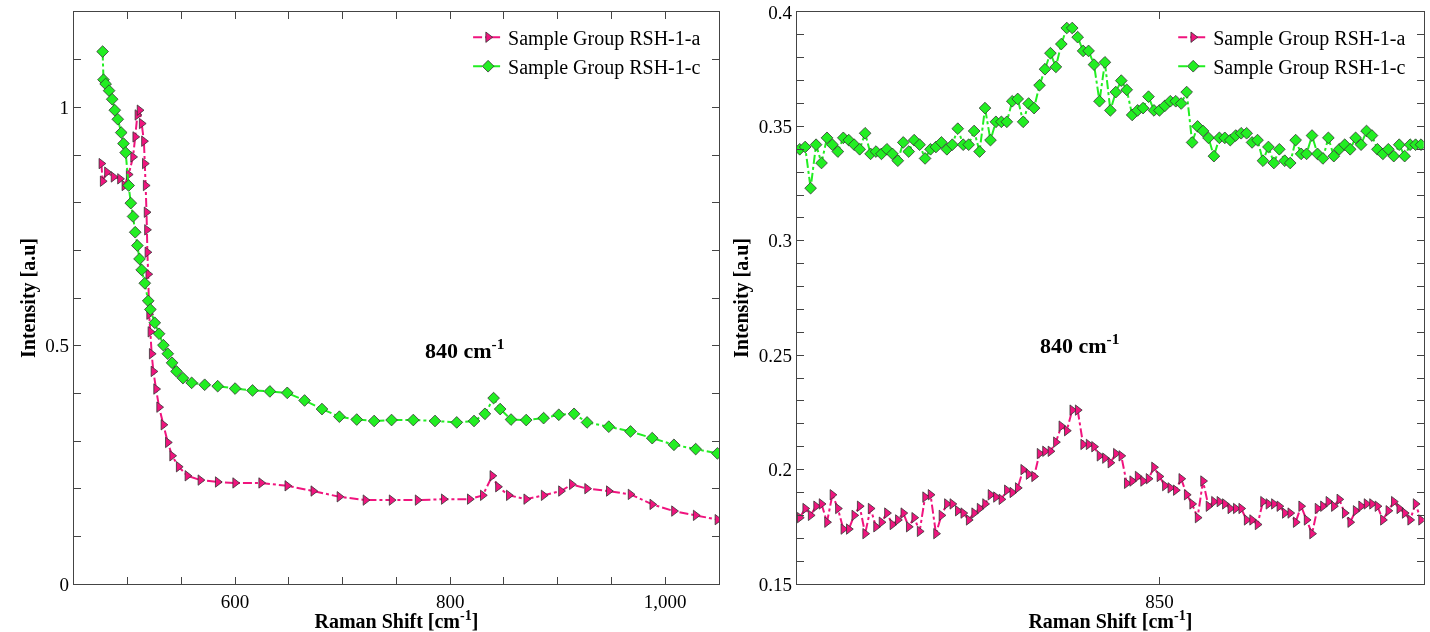  I want to click on y-tick-label: 0.3, so click(780, 241).